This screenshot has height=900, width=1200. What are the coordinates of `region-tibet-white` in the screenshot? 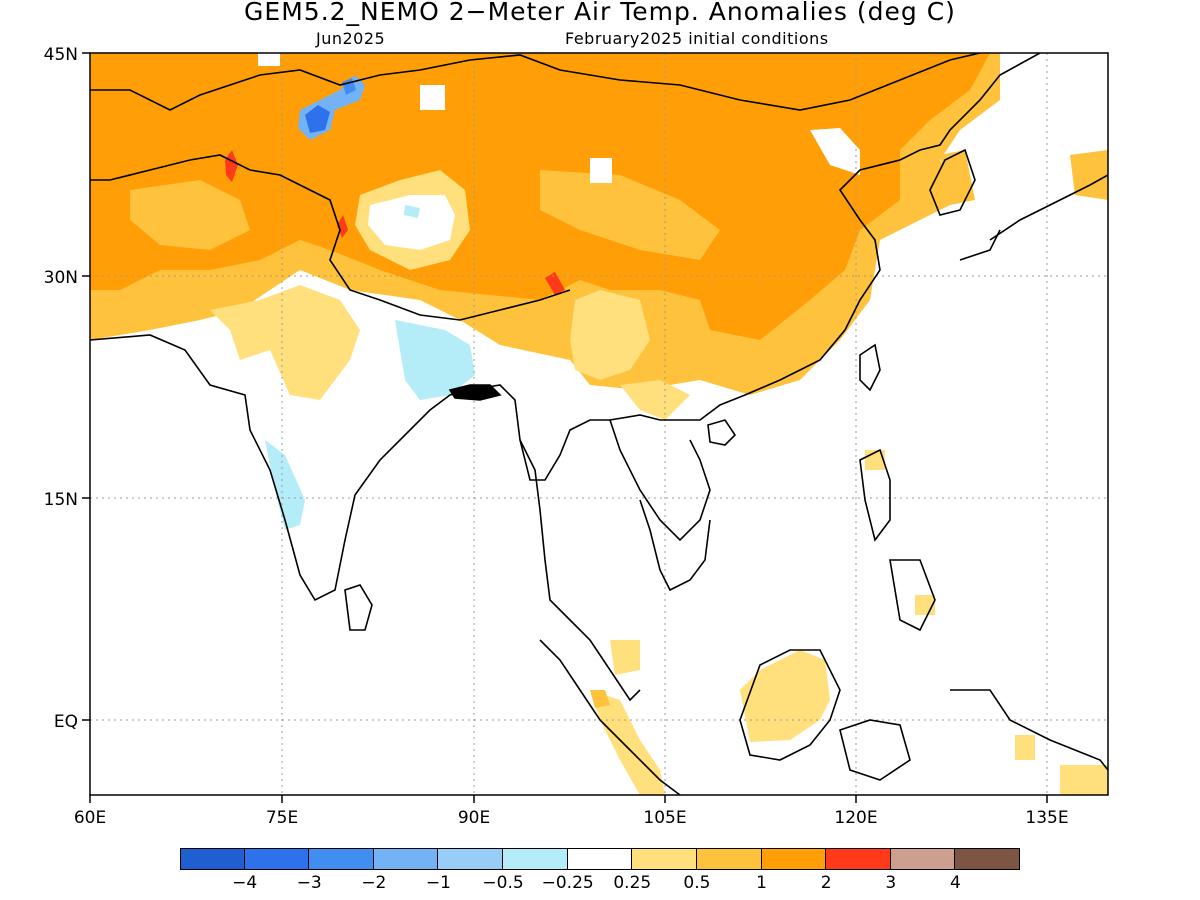 It's located at (411, 222).